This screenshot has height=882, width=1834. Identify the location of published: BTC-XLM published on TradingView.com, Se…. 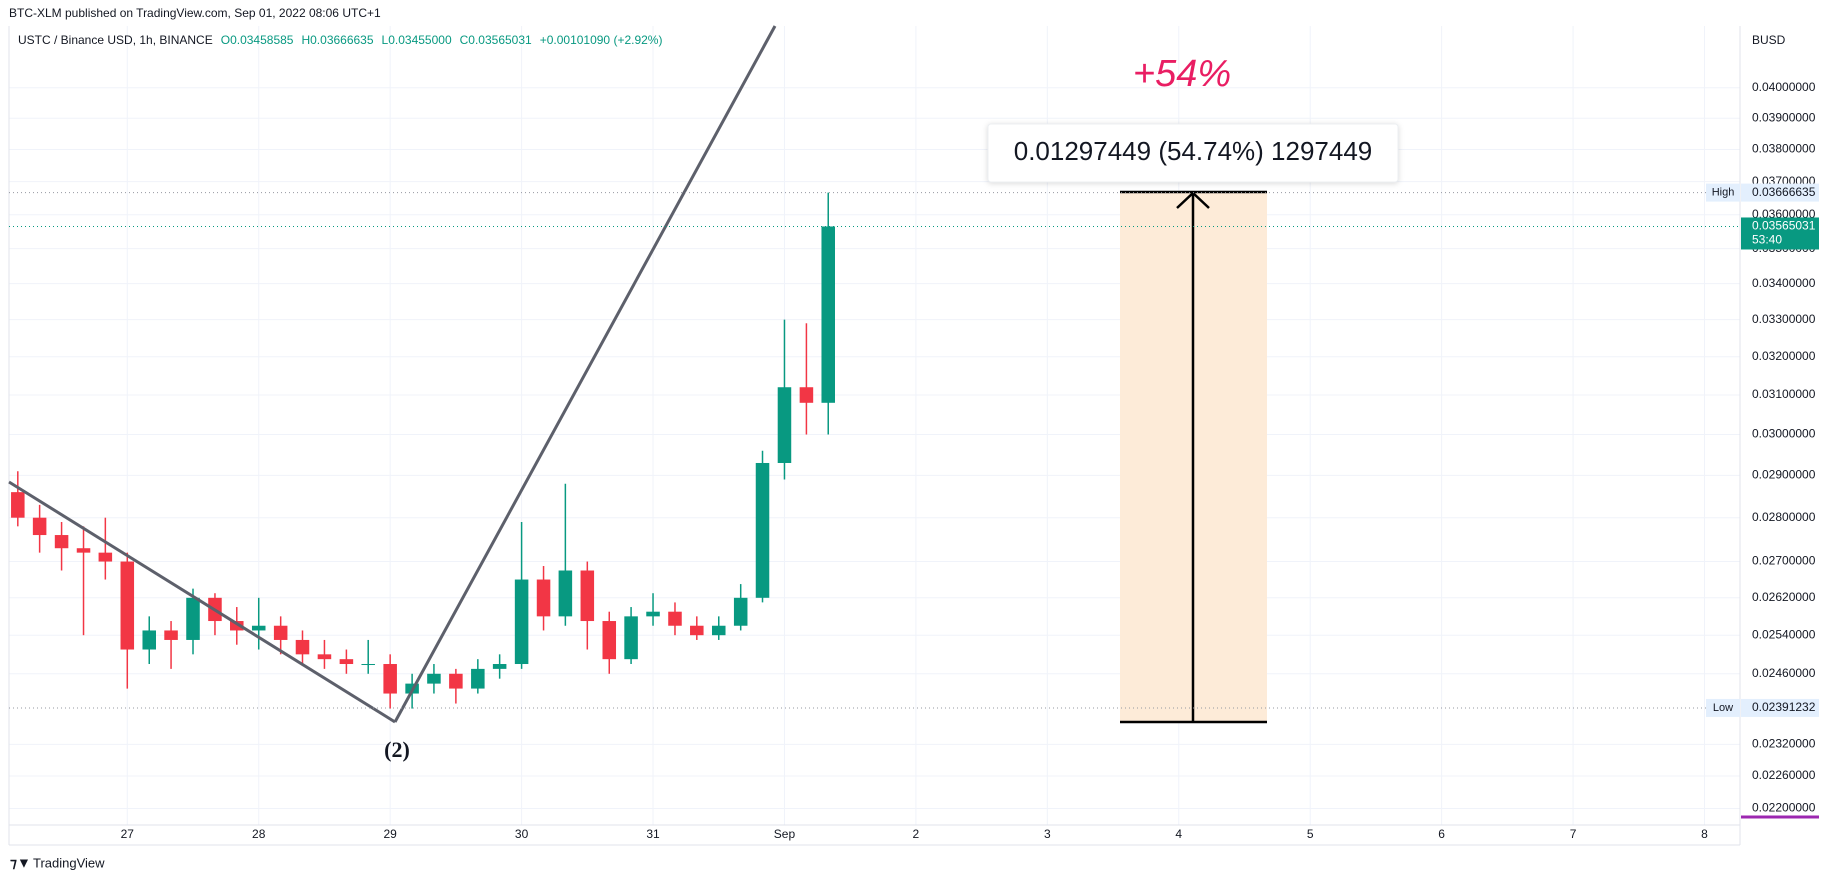
(195, 13).